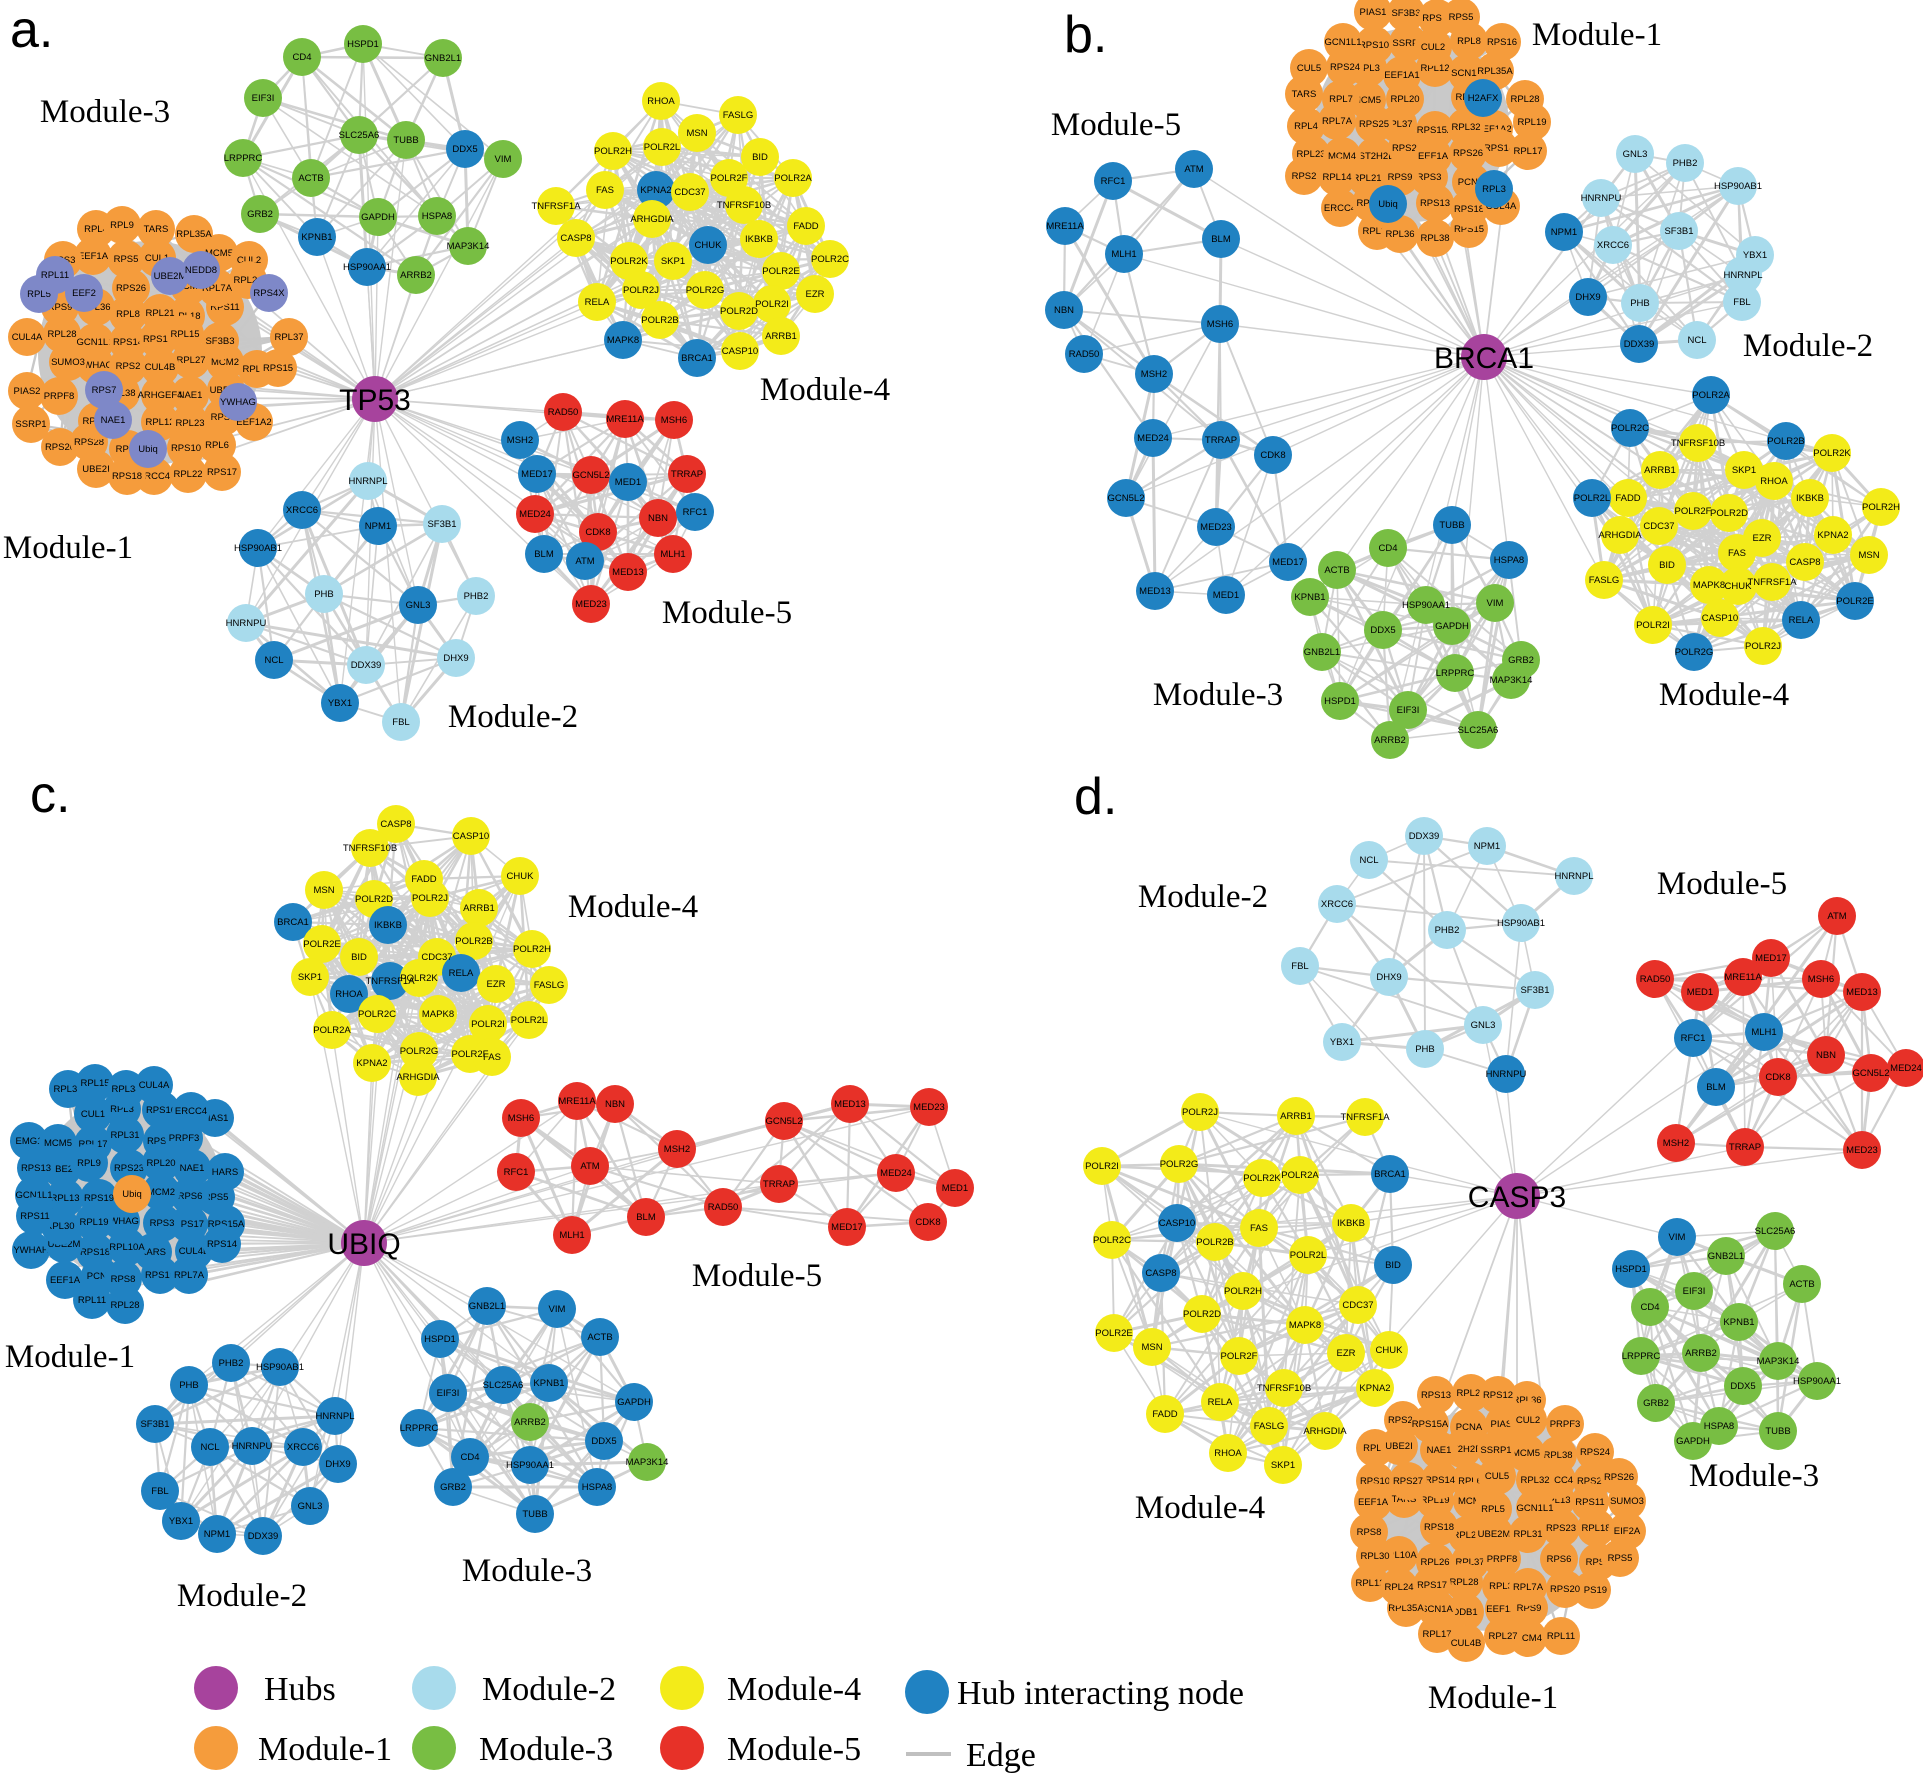 This screenshot has width=1923, height=1775. What do you see at coordinates (1432, 1585) in the screenshot?
I see `svg-text: RPS17` at bounding box center [1432, 1585].